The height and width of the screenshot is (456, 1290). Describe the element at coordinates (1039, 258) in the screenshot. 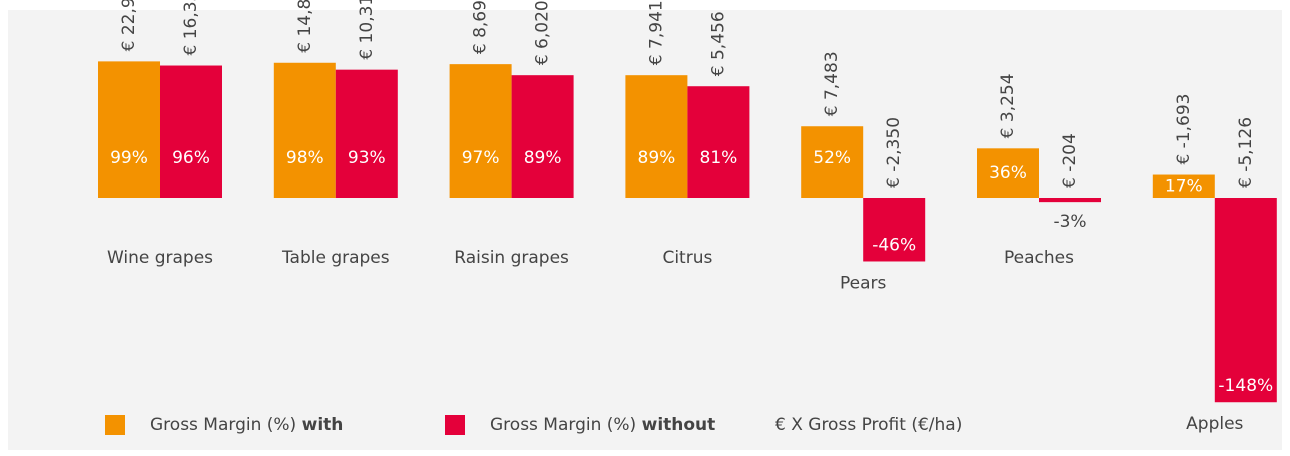

I see `category-label: Peaches` at that location.